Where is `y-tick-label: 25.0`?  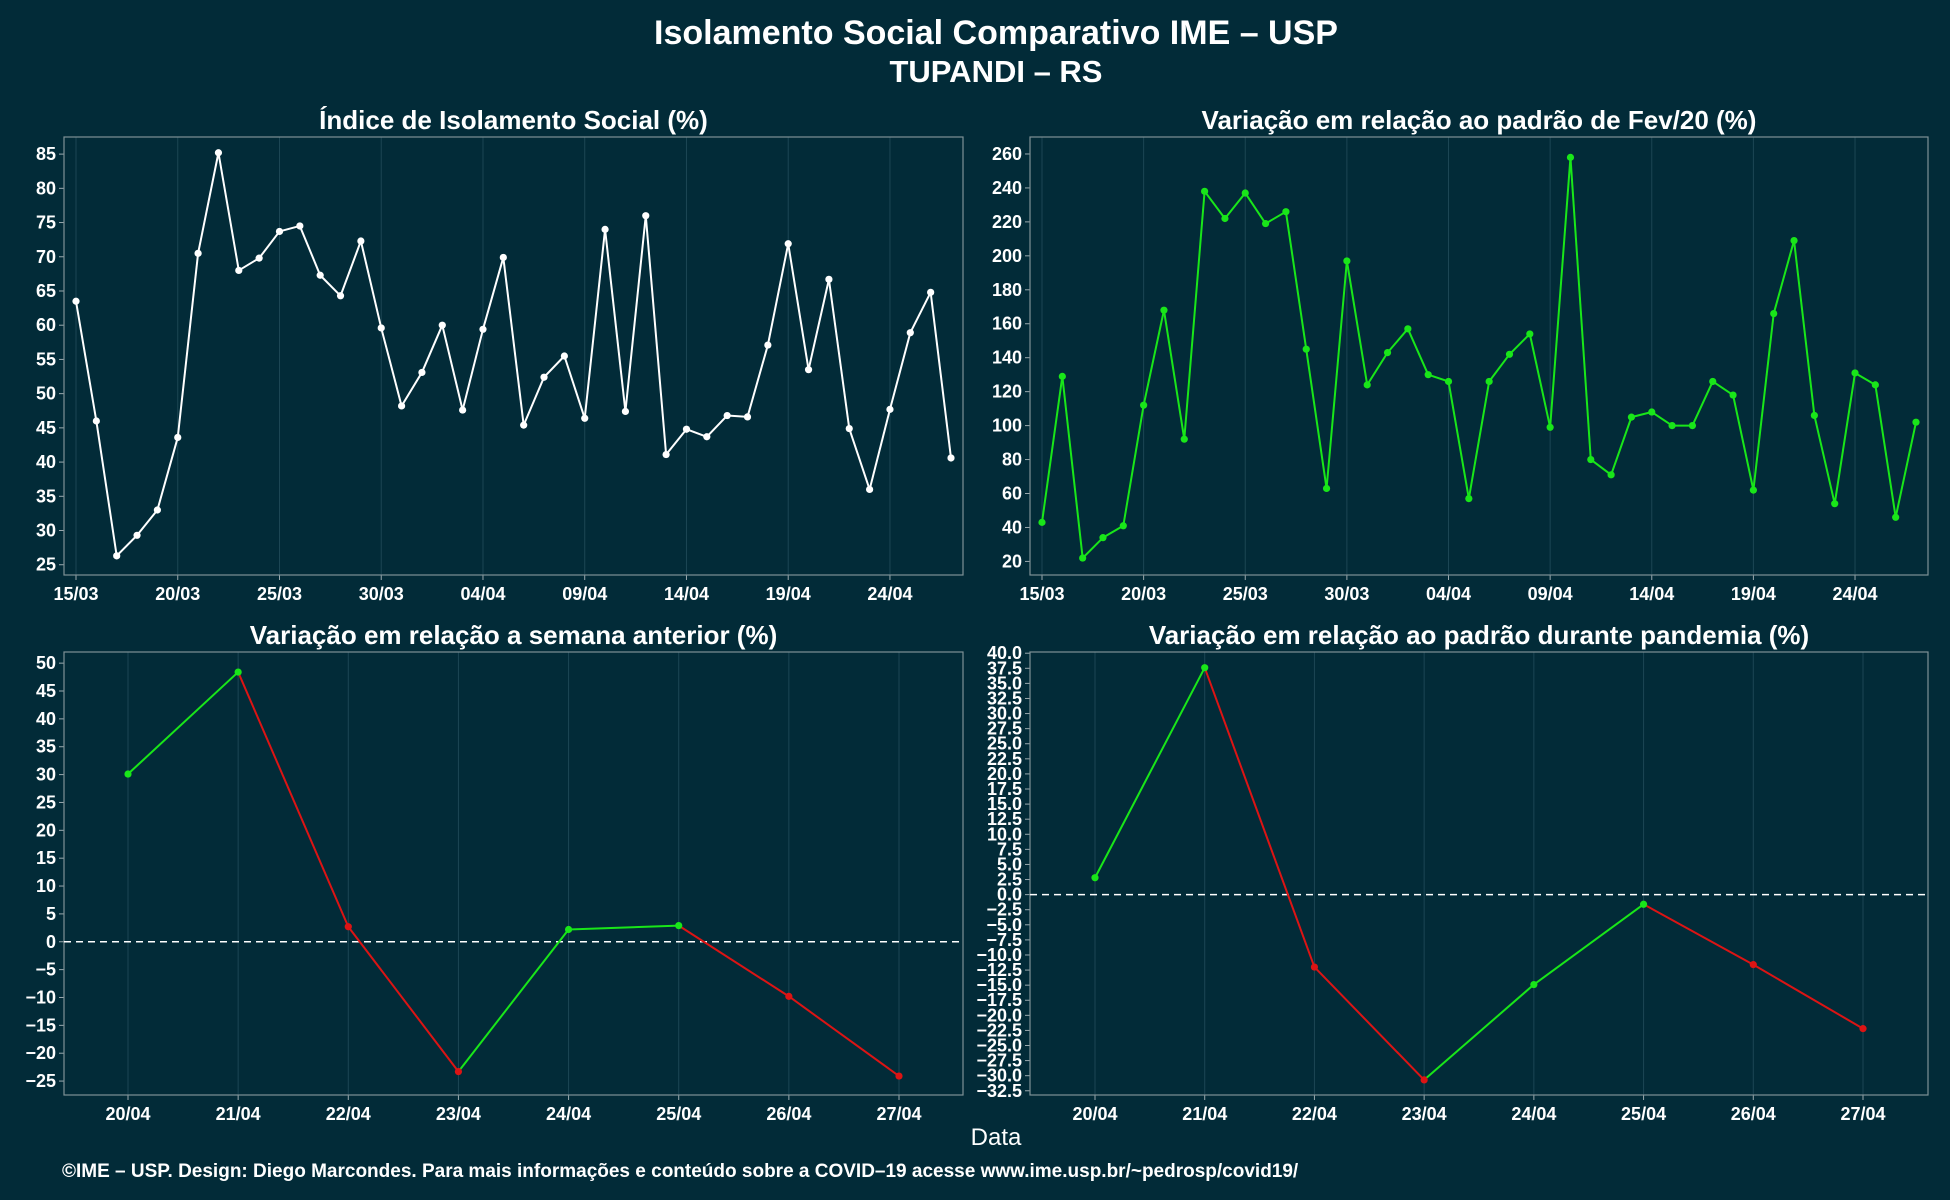 y-tick-label: 25.0 is located at coordinates (1004, 744).